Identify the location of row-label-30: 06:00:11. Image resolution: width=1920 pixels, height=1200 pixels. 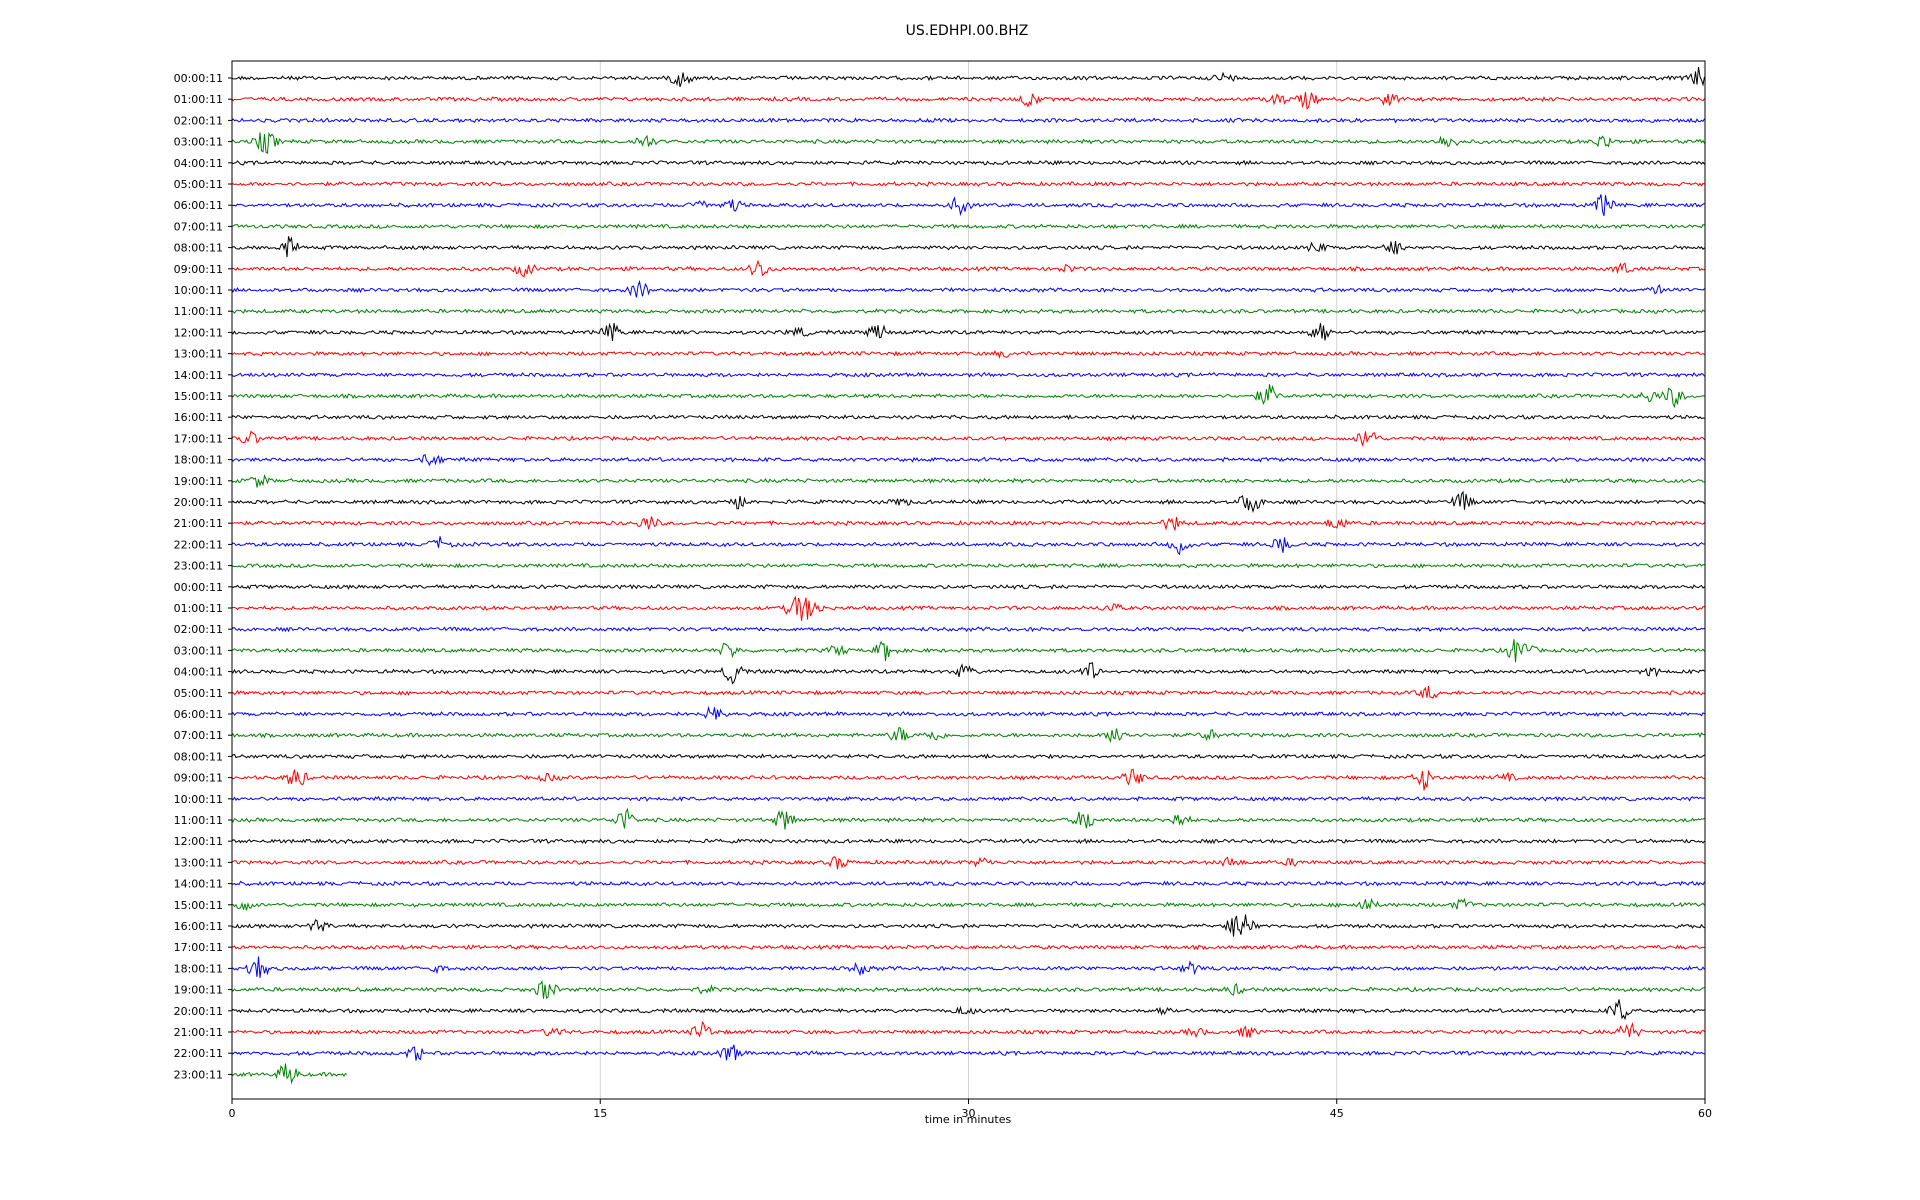
(198, 714).